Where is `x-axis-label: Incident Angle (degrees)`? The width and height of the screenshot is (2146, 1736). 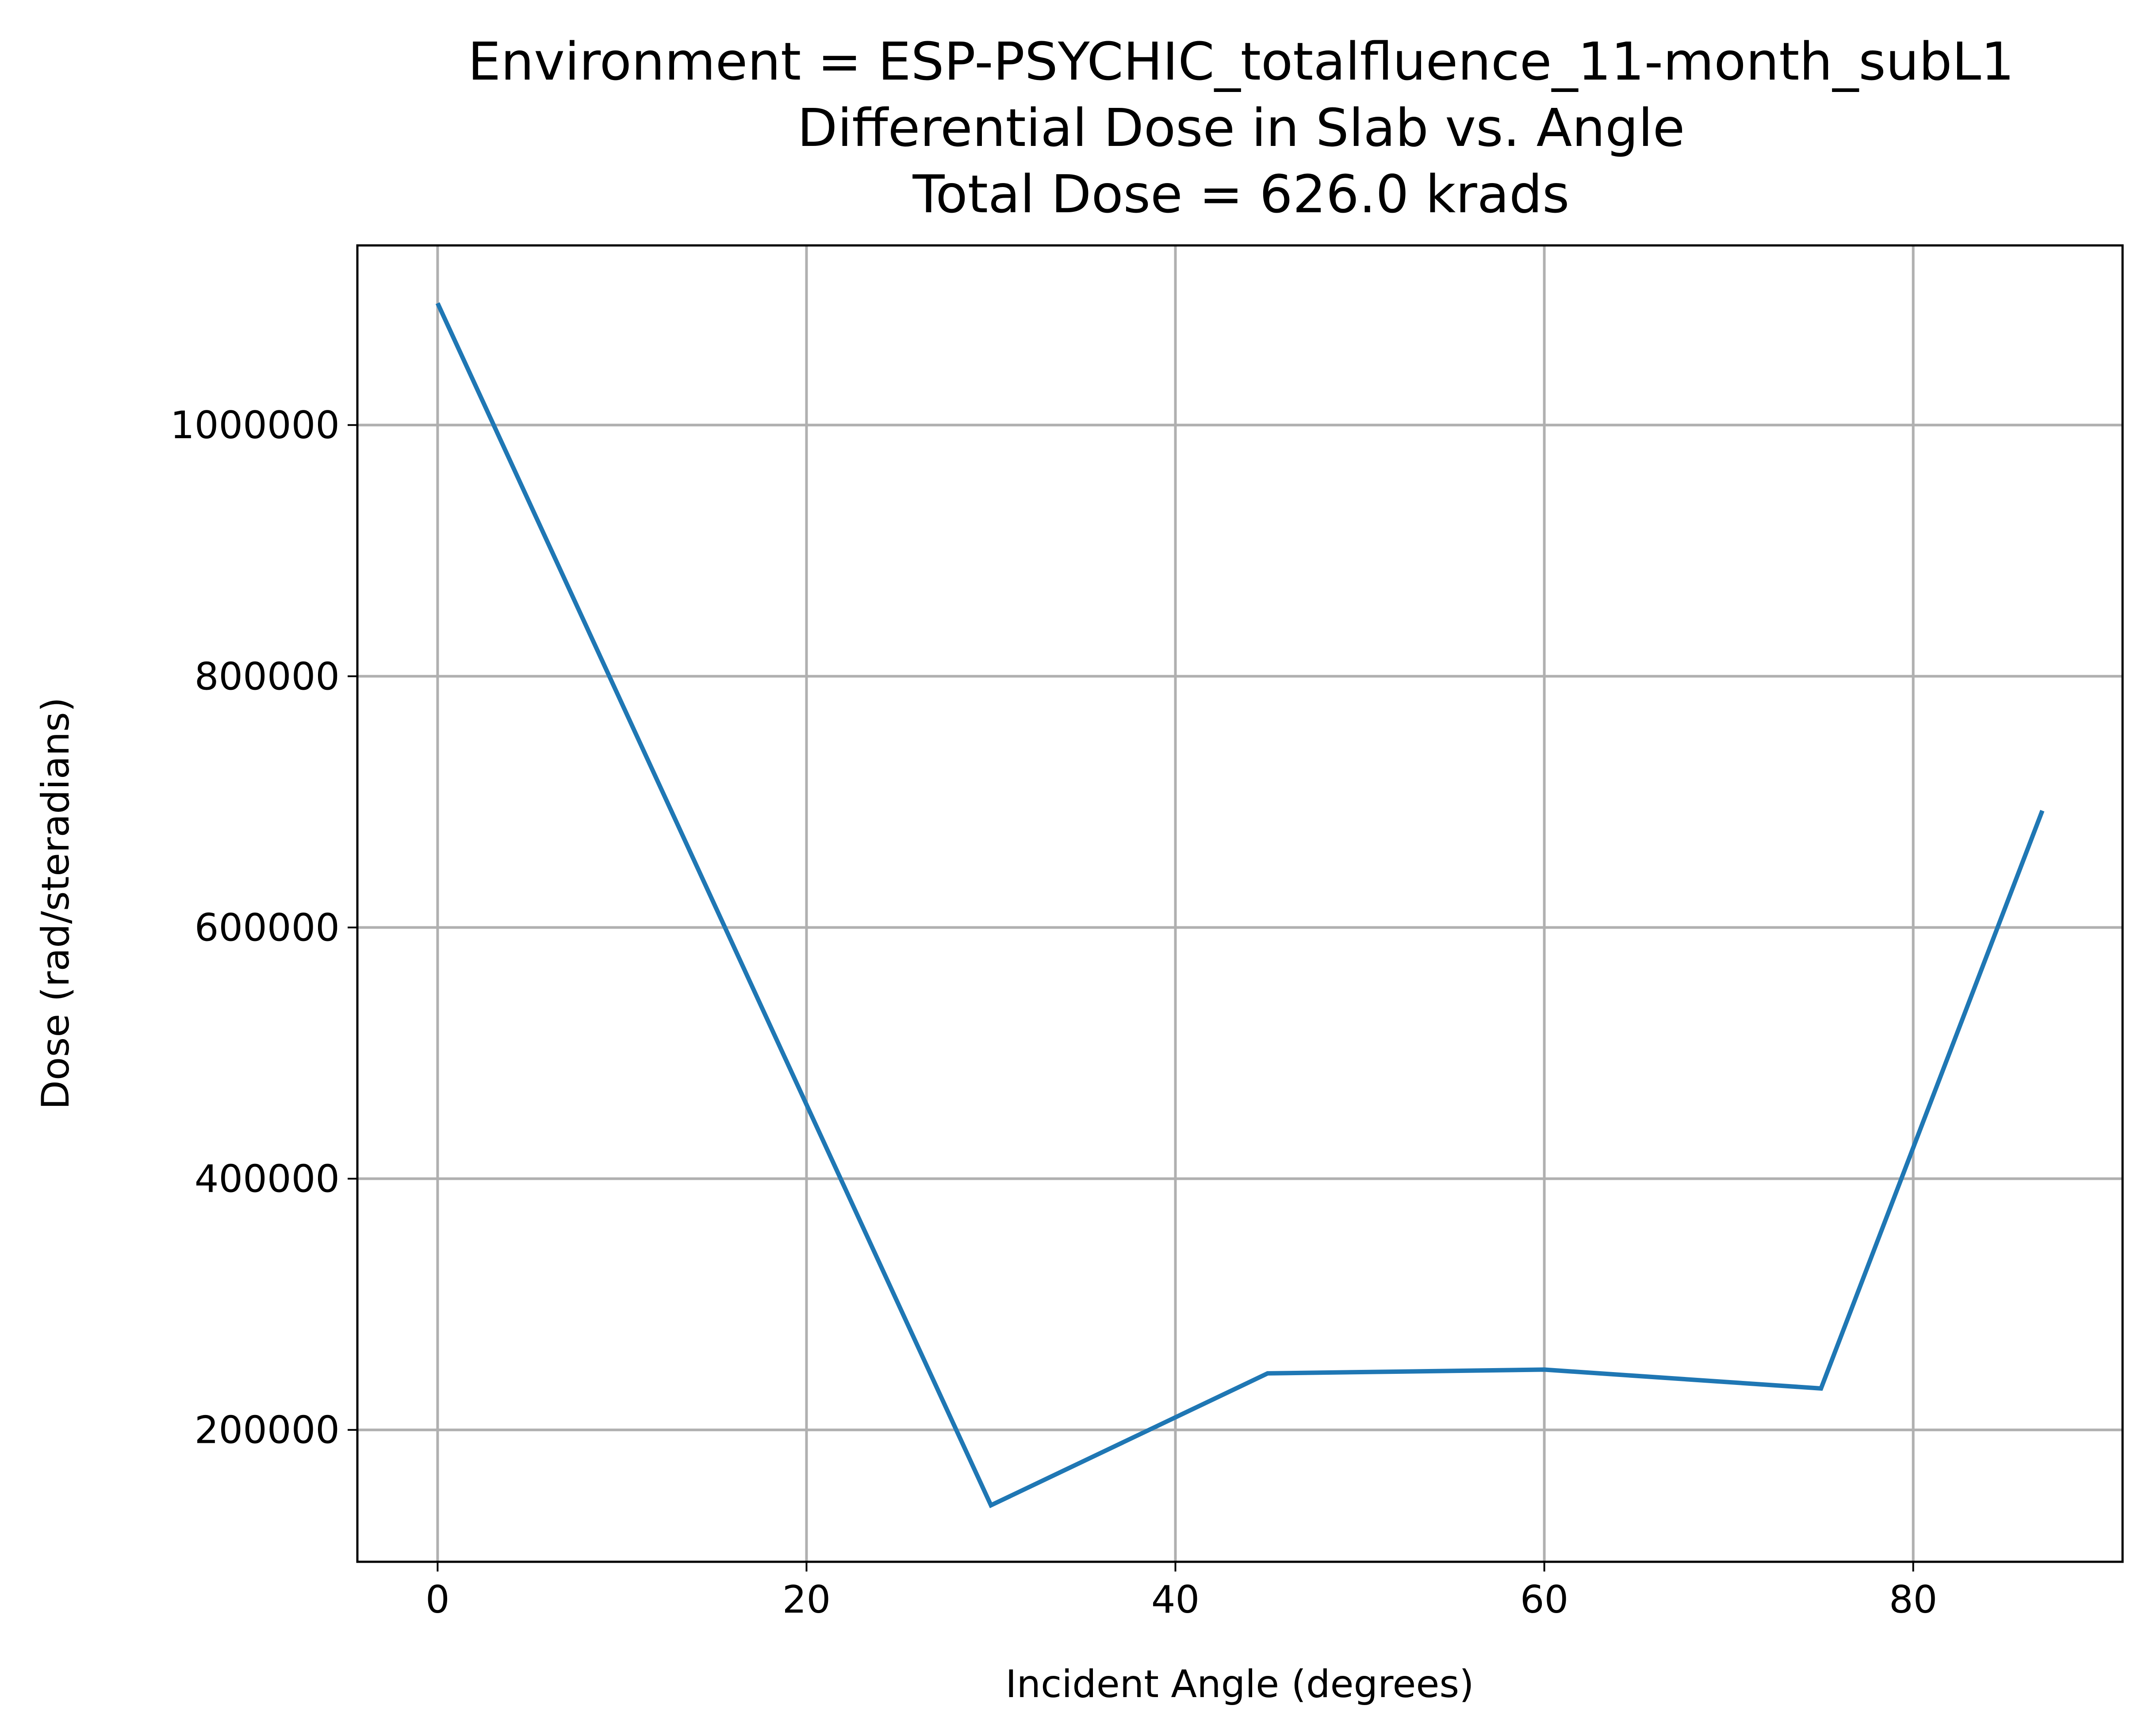
x-axis-label: Incident Angle (degrees) is located at coordinates (1239, 1684).